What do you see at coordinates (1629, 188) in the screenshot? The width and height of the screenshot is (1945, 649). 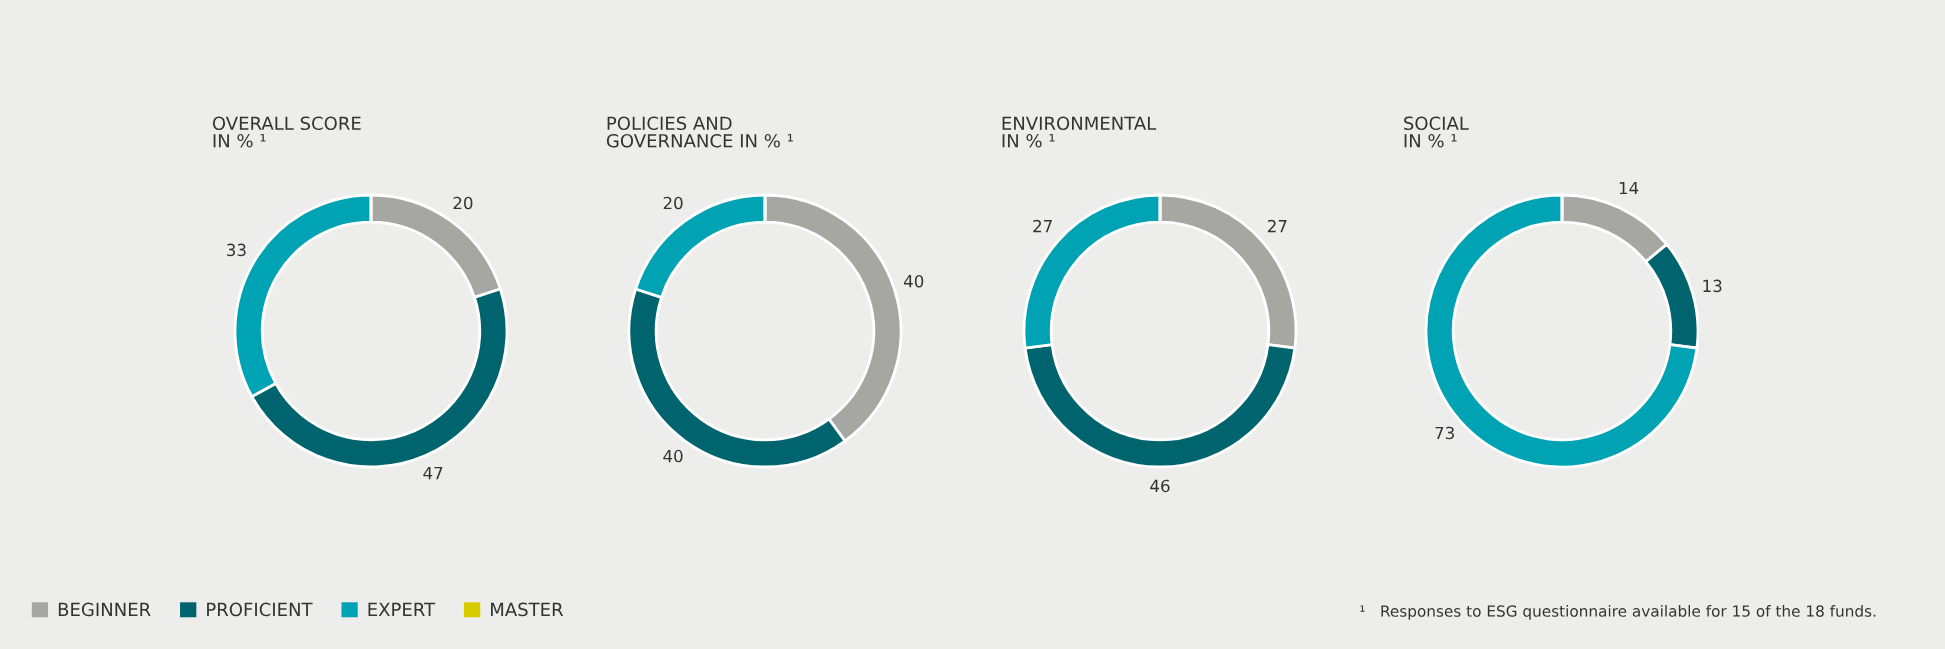 I see `data-label: 14` at bounding box center [1629, 188].